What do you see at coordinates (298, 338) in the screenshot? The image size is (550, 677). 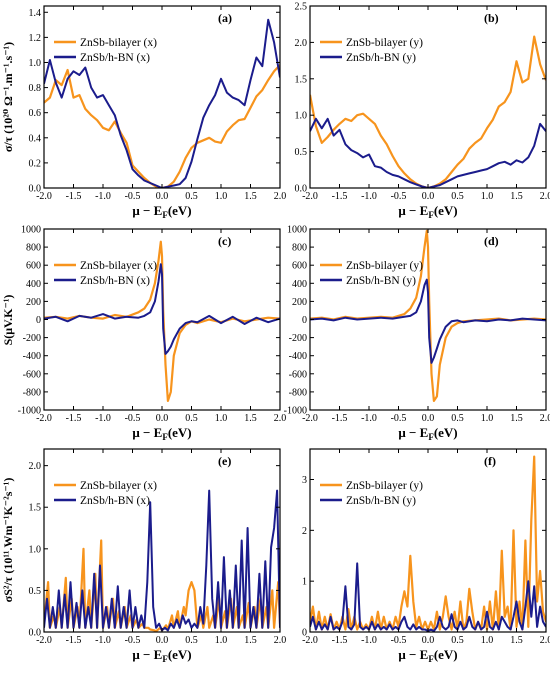 I see `y-tick-label: -200` at bounding box center [298, 338].